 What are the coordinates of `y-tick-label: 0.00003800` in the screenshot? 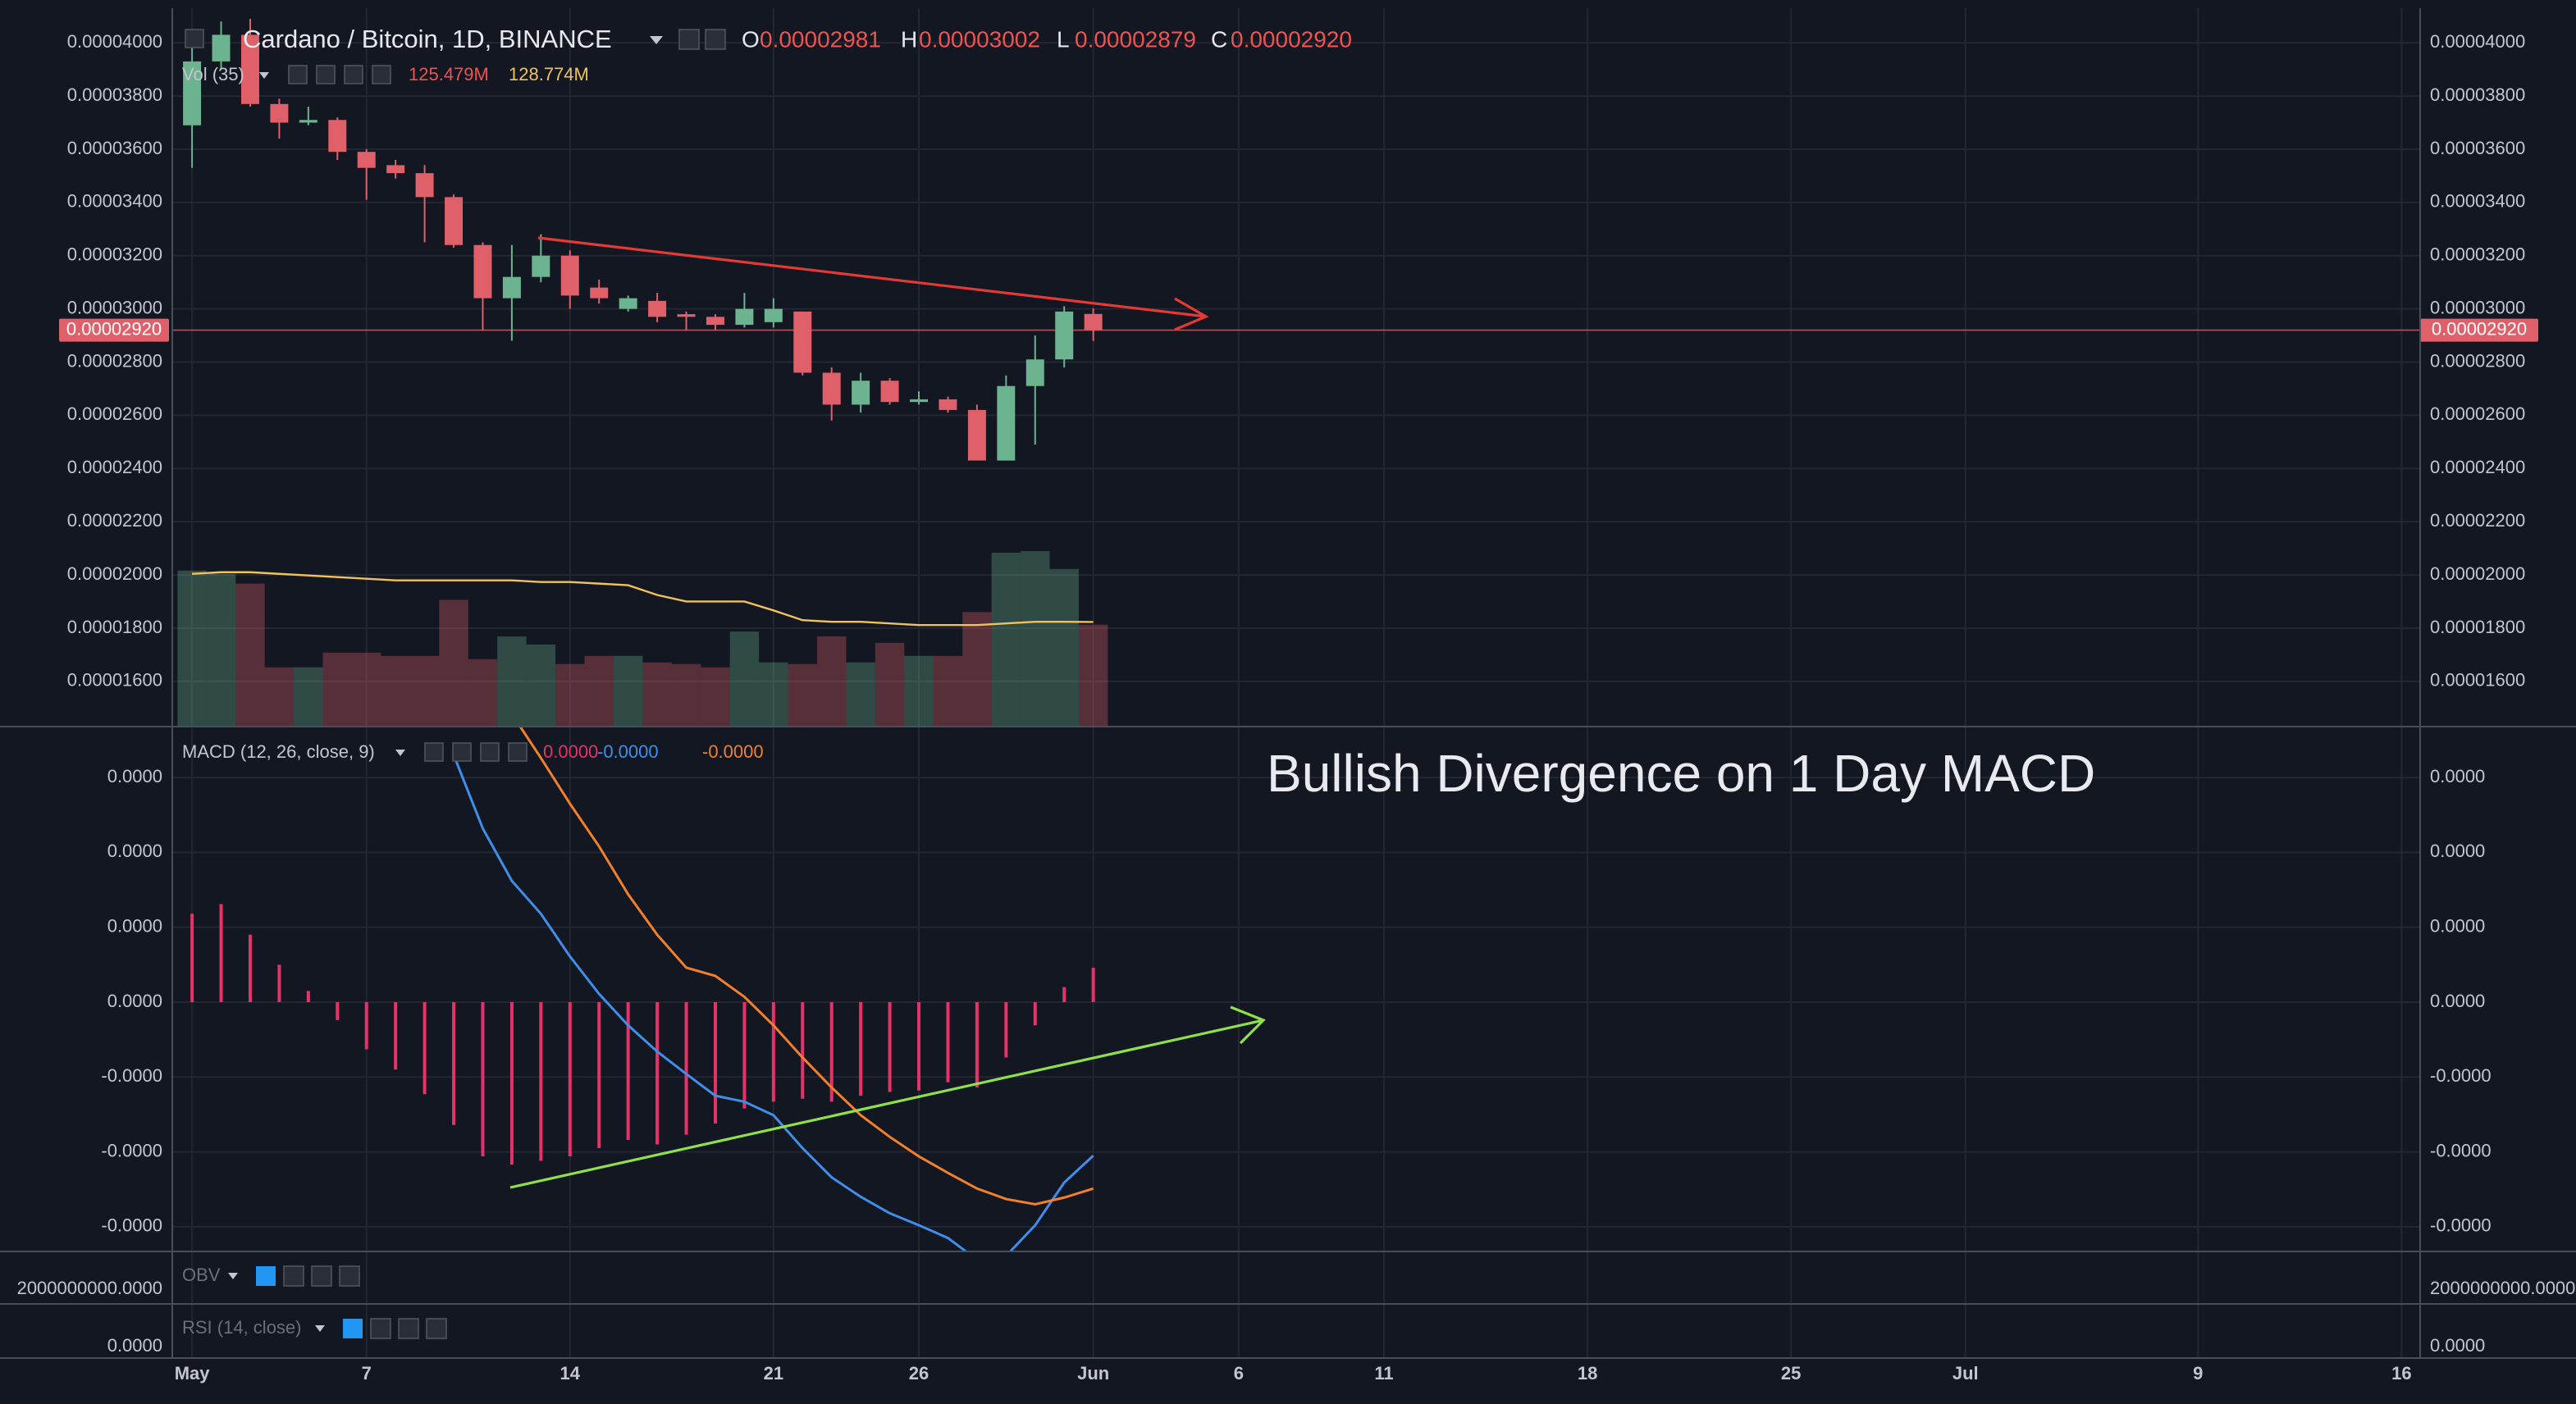 It's located at (2477, 94).